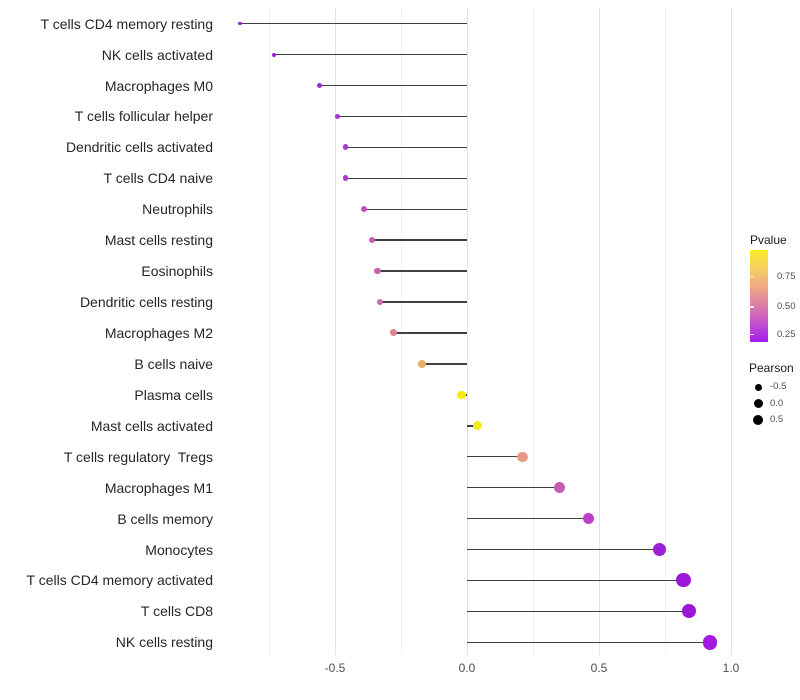 The width and height of the screenshot is (800, 700). What do you see at coordinates (777, 403) in the screenshot?
I see `pearson-legend-label: 0.0` at bounding box center [777, 403].